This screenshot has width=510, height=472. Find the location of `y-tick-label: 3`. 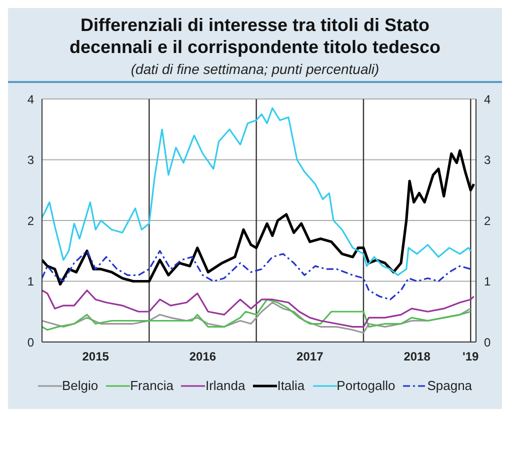

y-tick-label: 3 is located at coordinates (30, 160).